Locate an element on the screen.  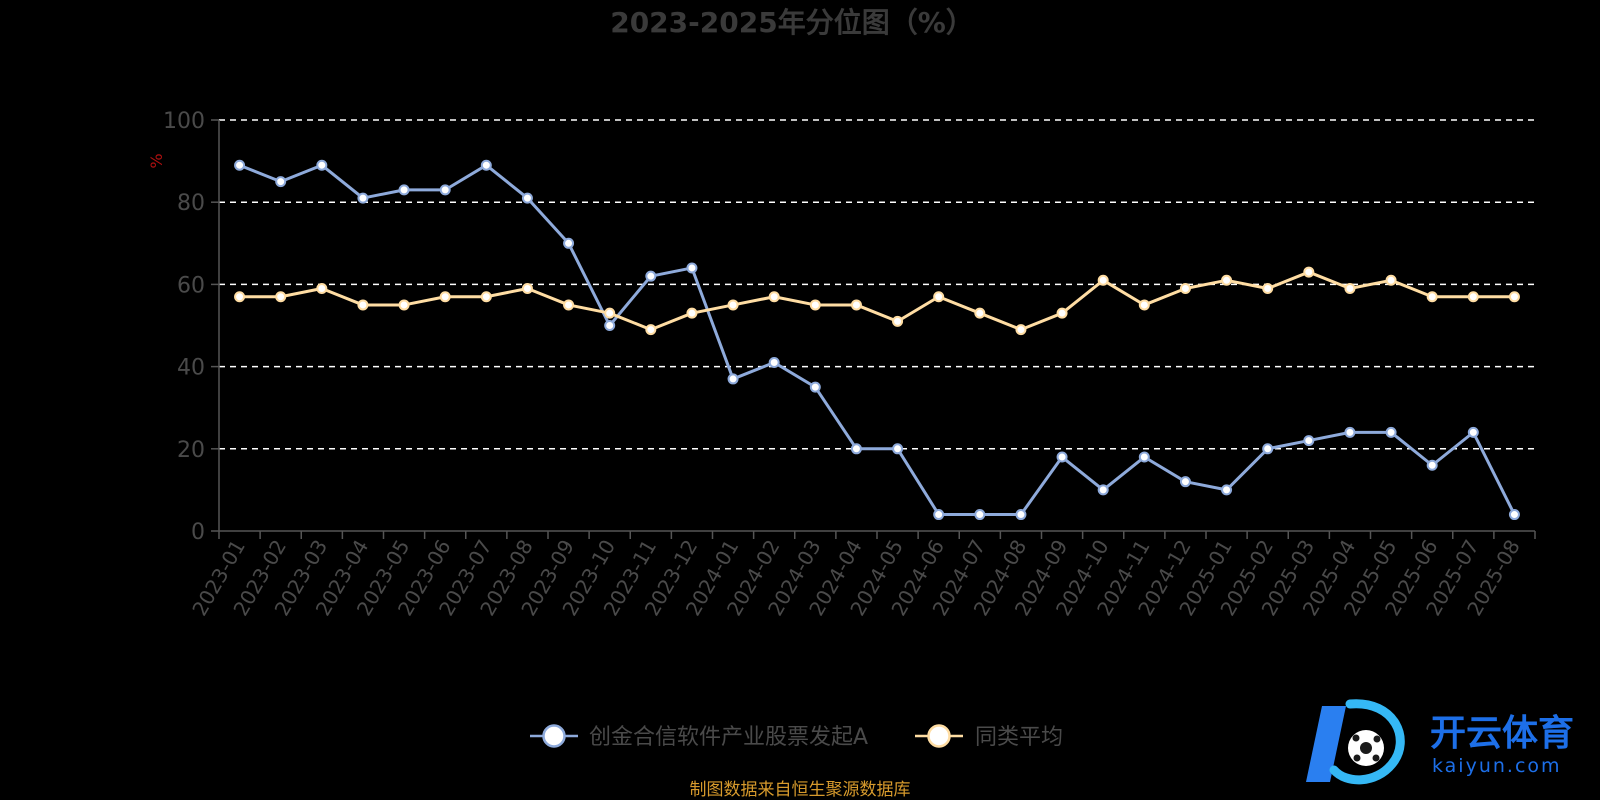
watermark: 开云体育 kaiyun.com is located at coordinates (1440, 742).